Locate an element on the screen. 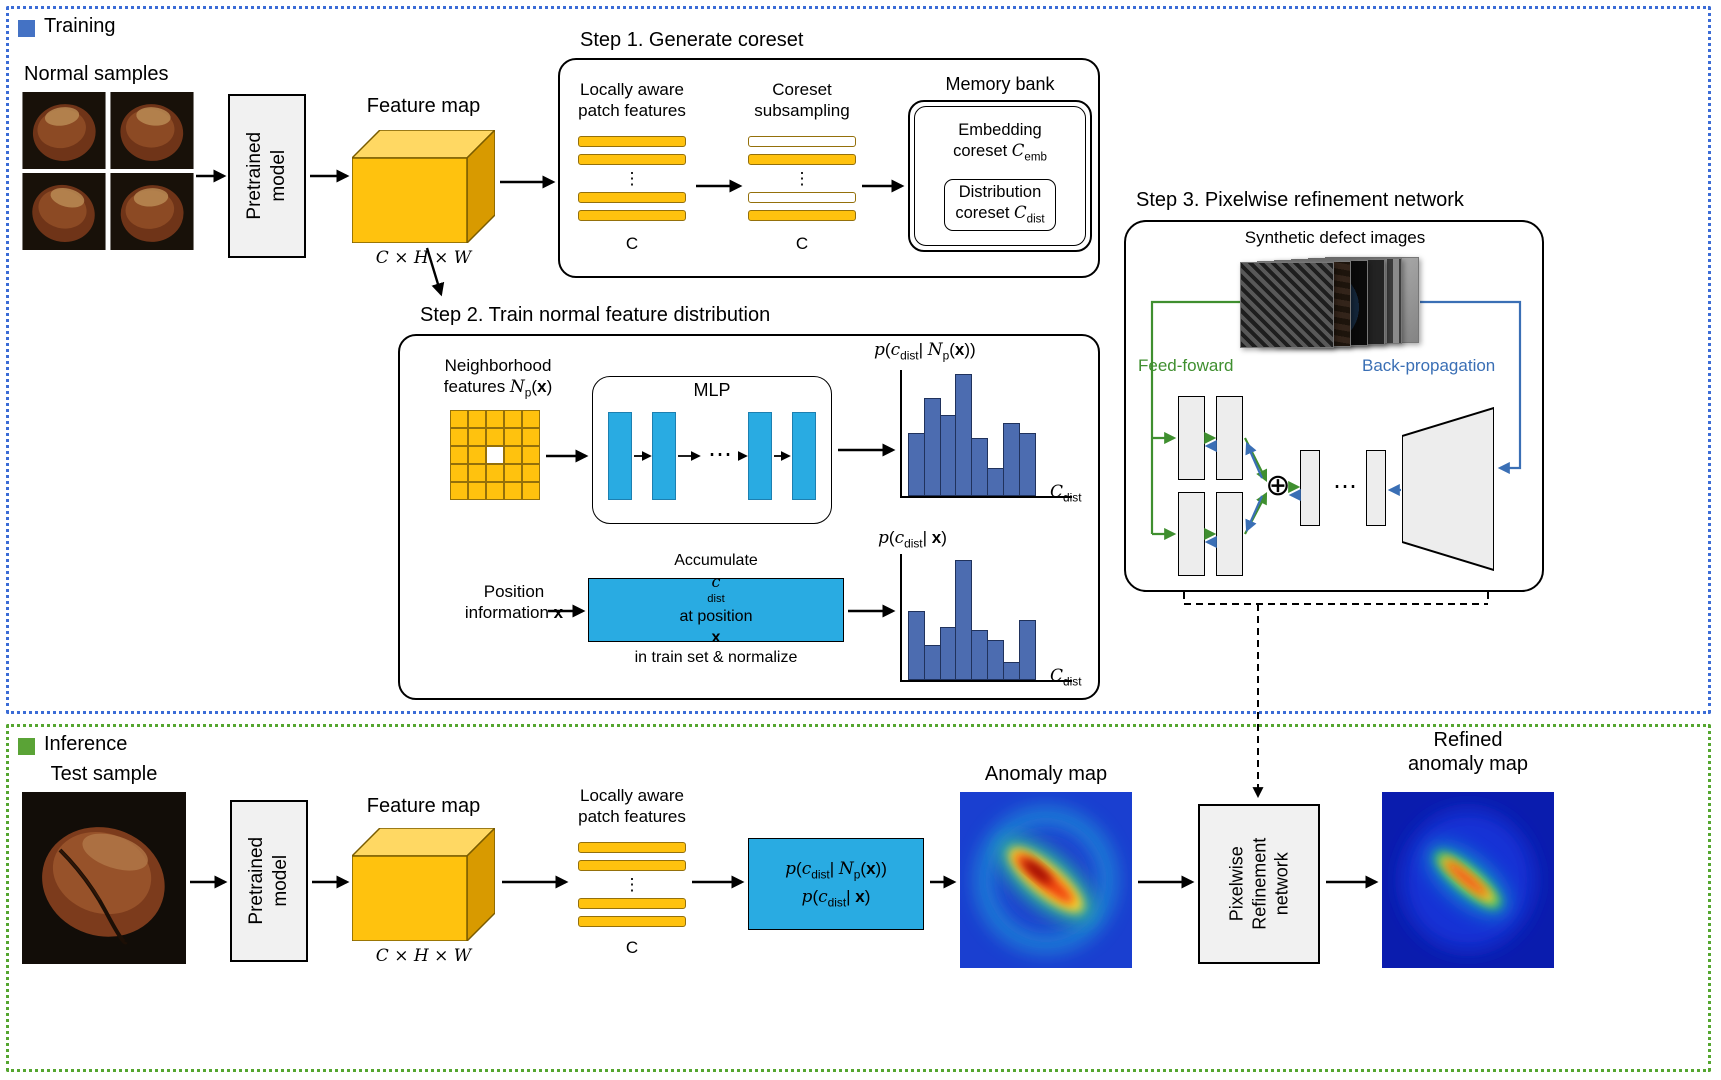 The width and height of the screenshot is (1721, 1080). inference-legend-swatch is located at coordinates (26, 746).